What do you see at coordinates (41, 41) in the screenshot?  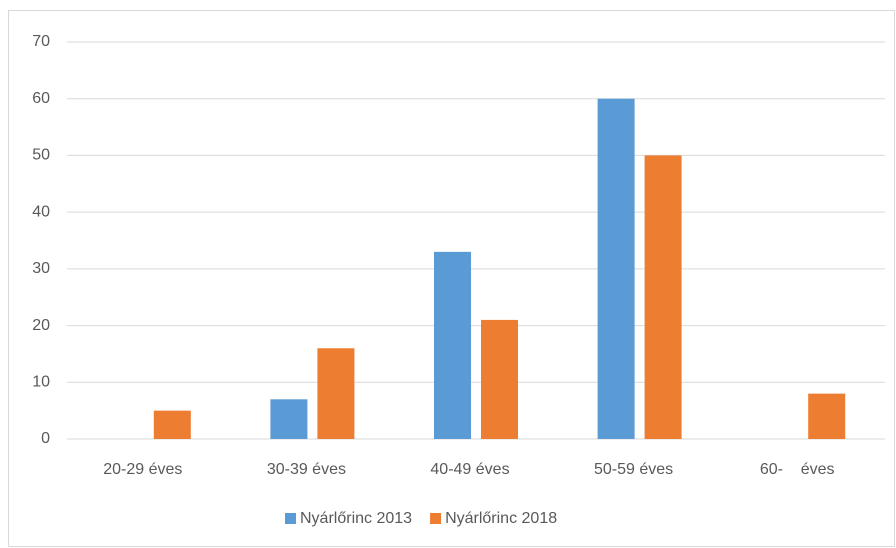 I see `y-tick-label: 70` at bounding box center [41, 41].